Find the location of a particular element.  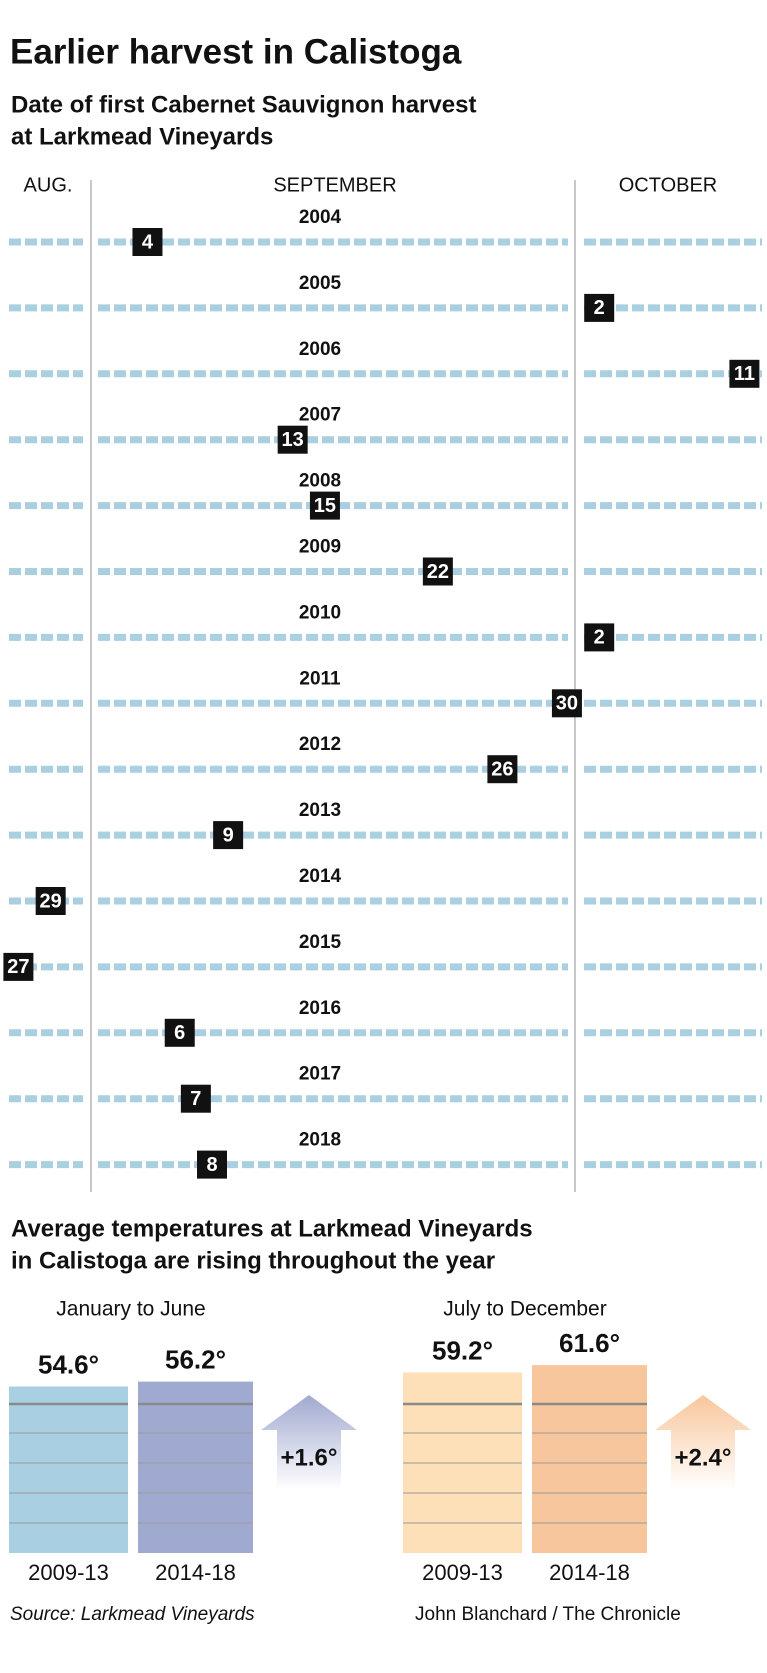

chart-subtitle: January to June is located at coordinates (130, 1309).